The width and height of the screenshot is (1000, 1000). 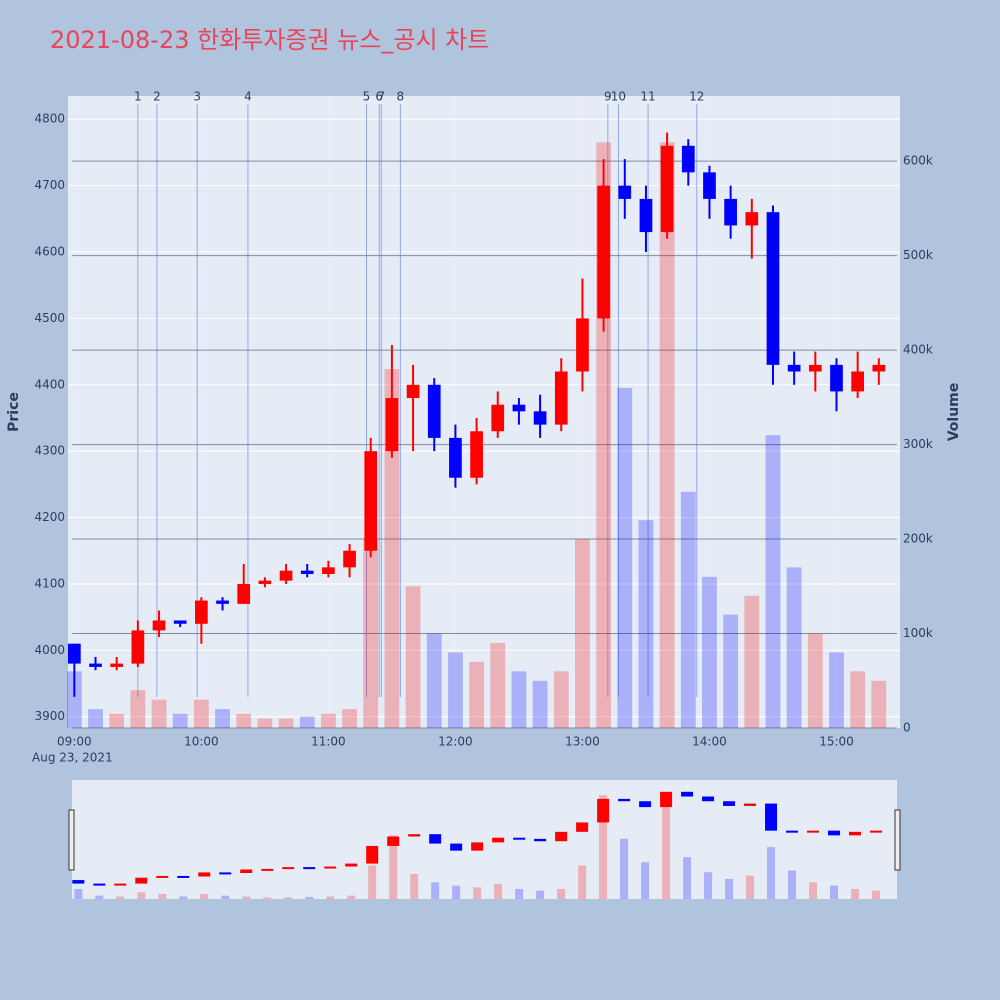 What do you see at coordinates (14, 412) in the screenshot?
I see `y-axis-title: Price` at bounding box center [14, 412].